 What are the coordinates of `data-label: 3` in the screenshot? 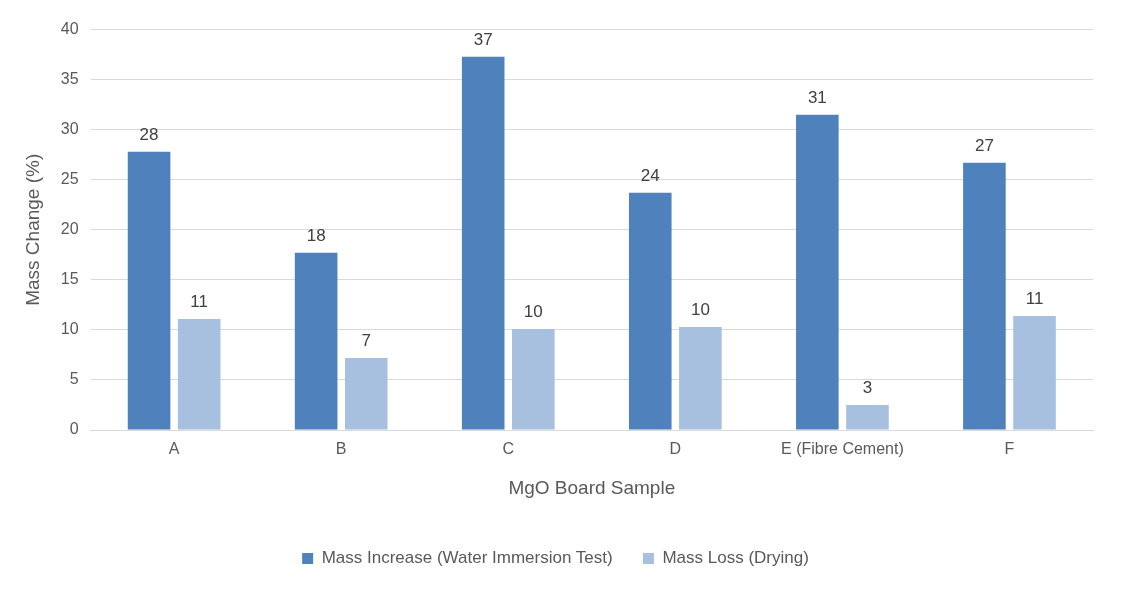 It's located at (867, 388).